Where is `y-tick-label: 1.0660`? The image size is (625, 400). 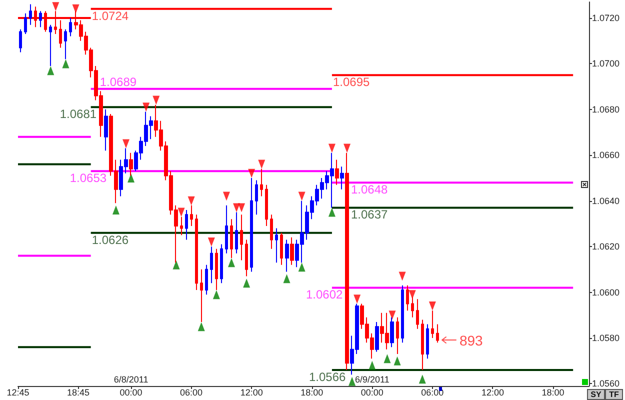 y-tick-label: 1.0660 is located at coordinates (606, 155).